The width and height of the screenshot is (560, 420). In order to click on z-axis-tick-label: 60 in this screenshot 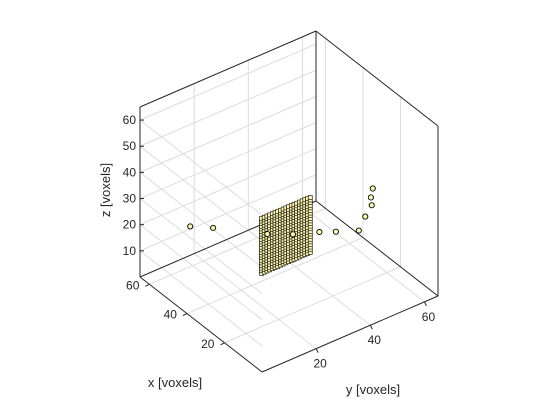, I will do `click(130, 120)`.